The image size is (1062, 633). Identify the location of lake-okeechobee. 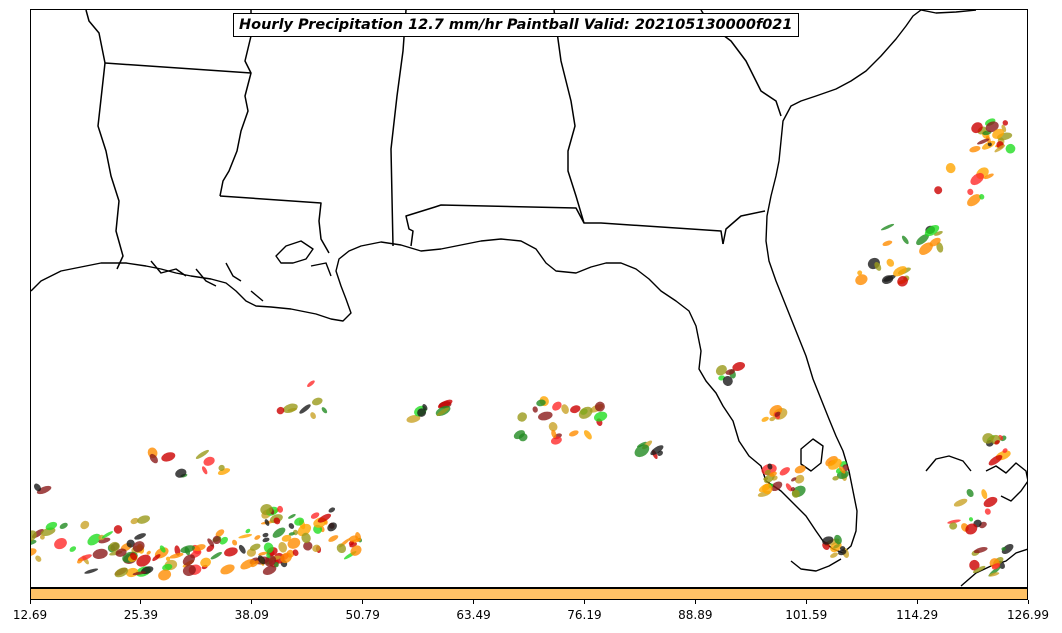
(812, 455).